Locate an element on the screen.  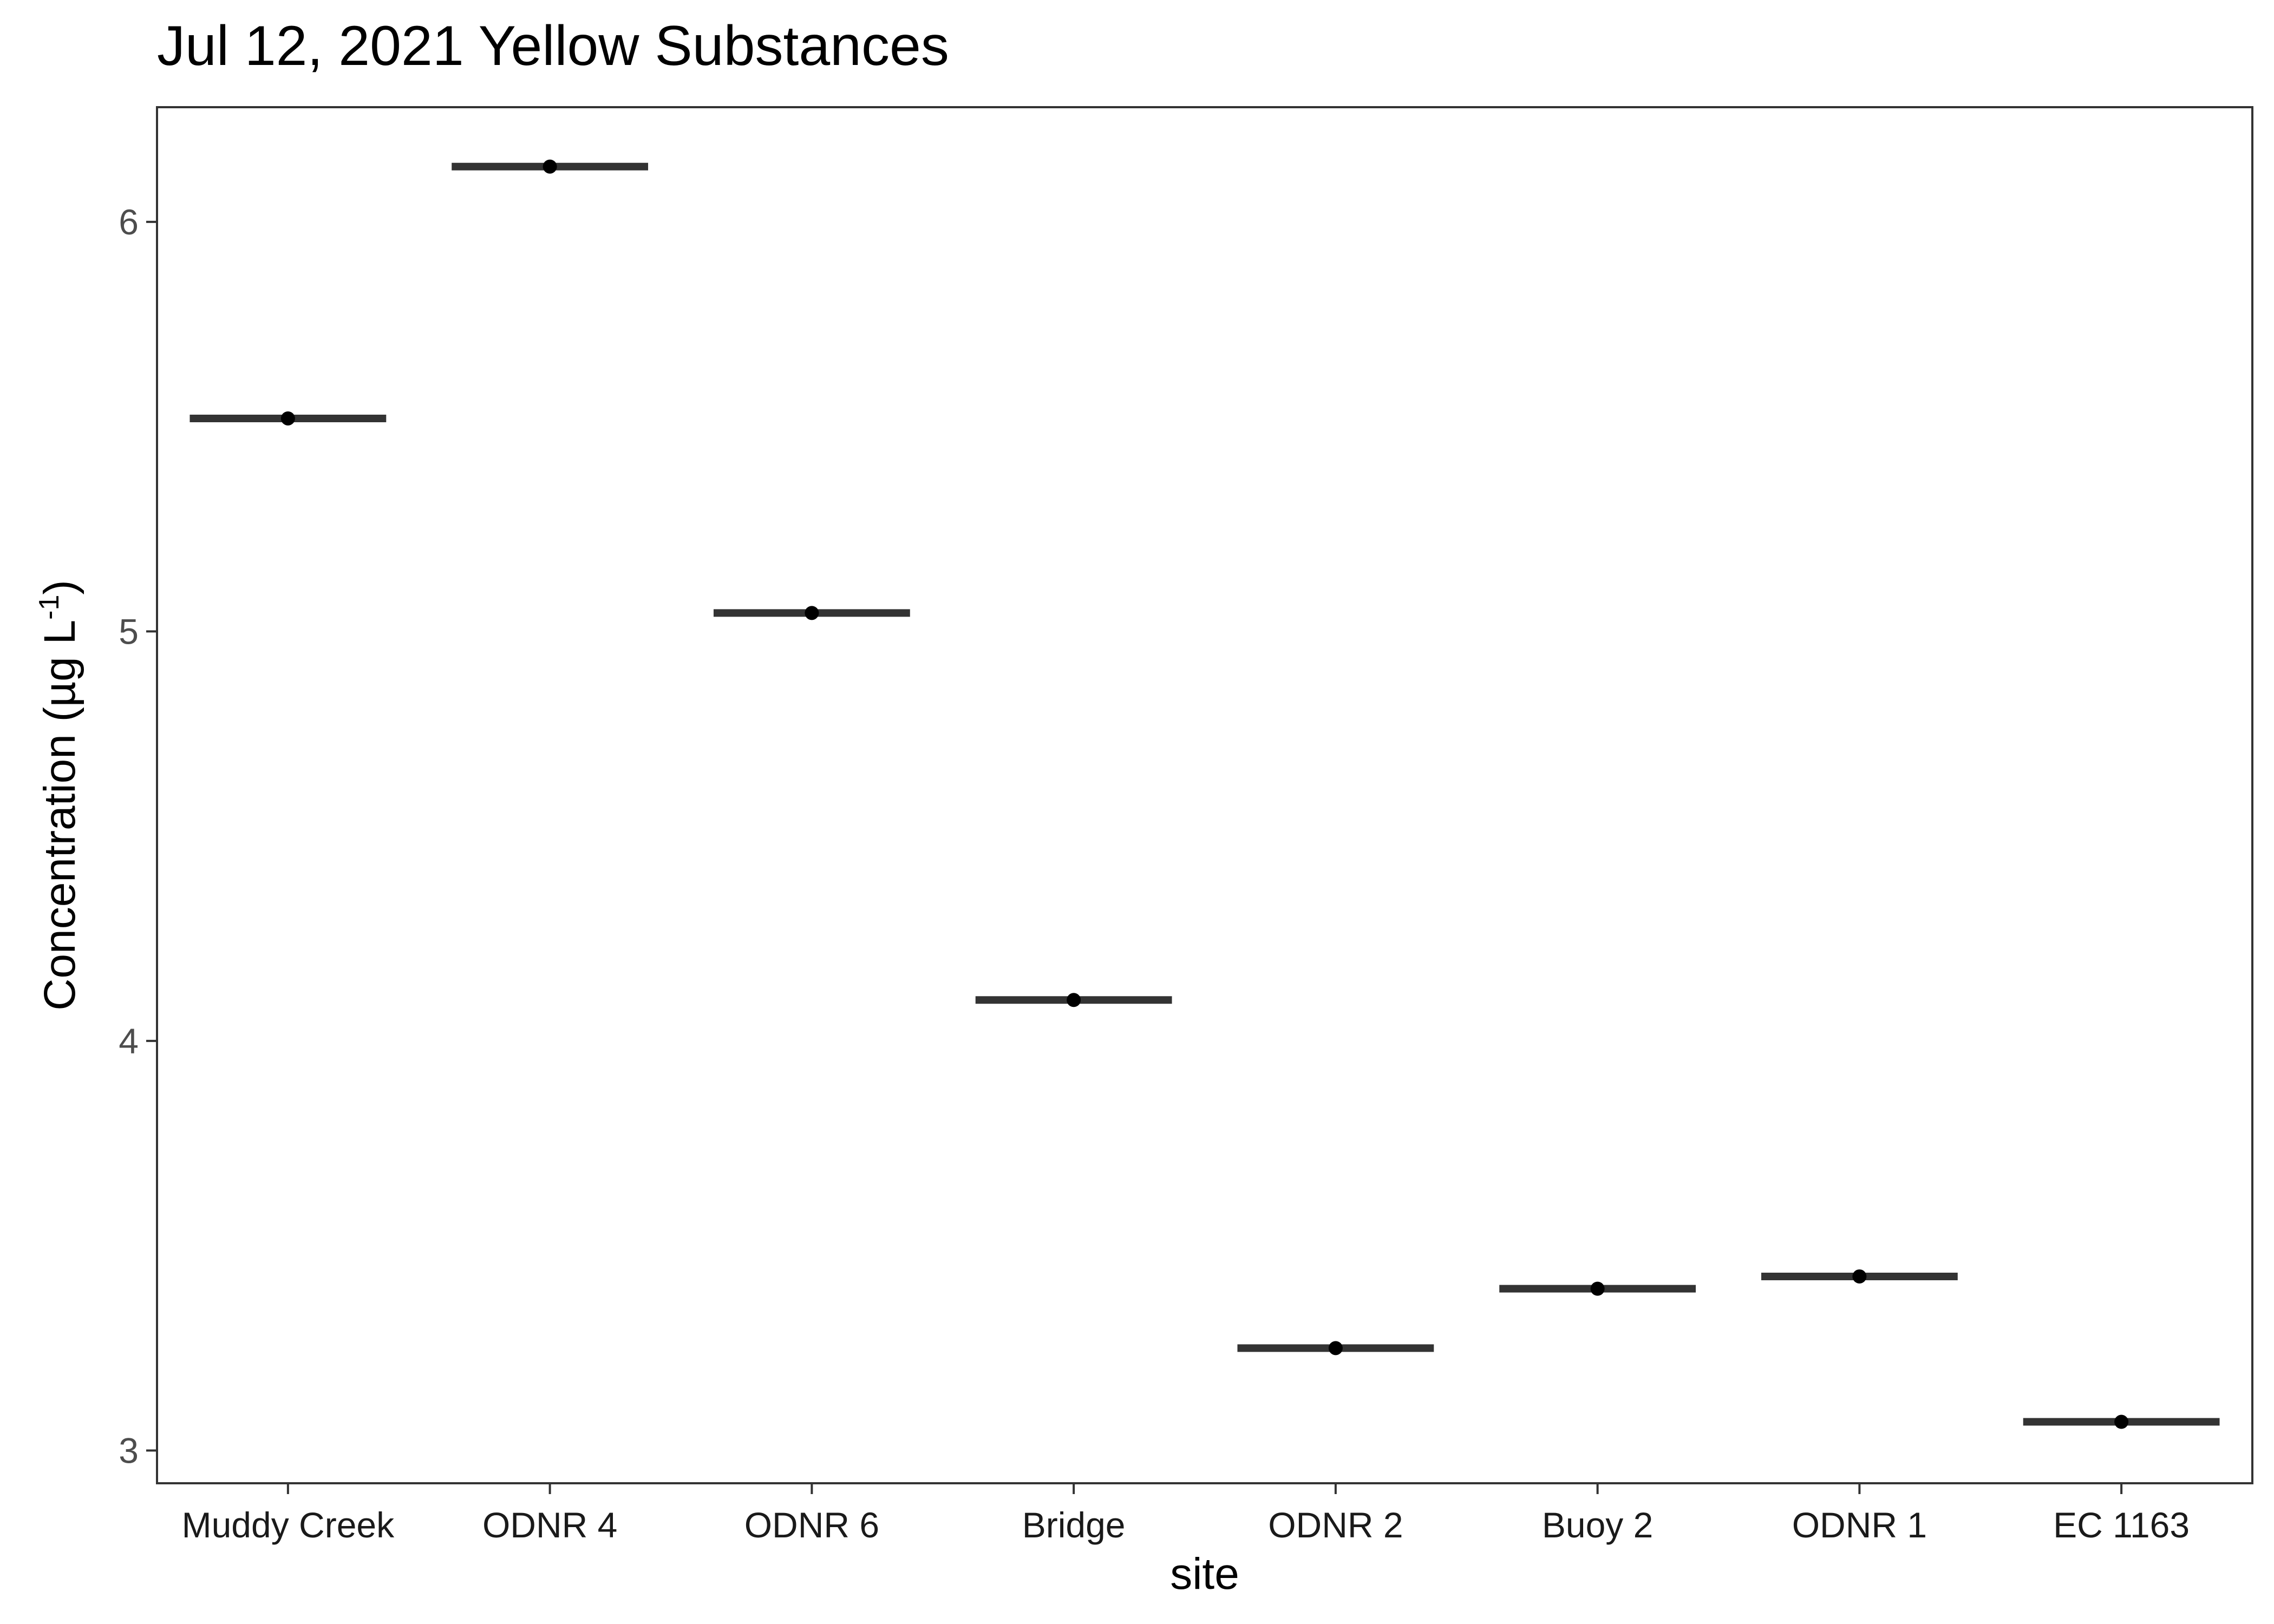
y-axis-title-superscript: -1 is located at coordinates (50, 607).